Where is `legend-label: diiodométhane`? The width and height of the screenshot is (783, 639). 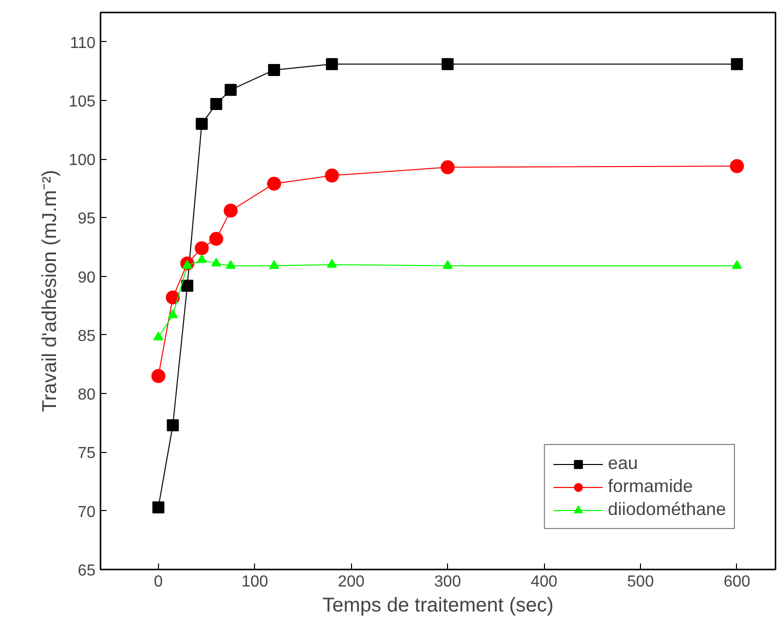 legend-label: diiodométhane is located at coordinates (667, 509).